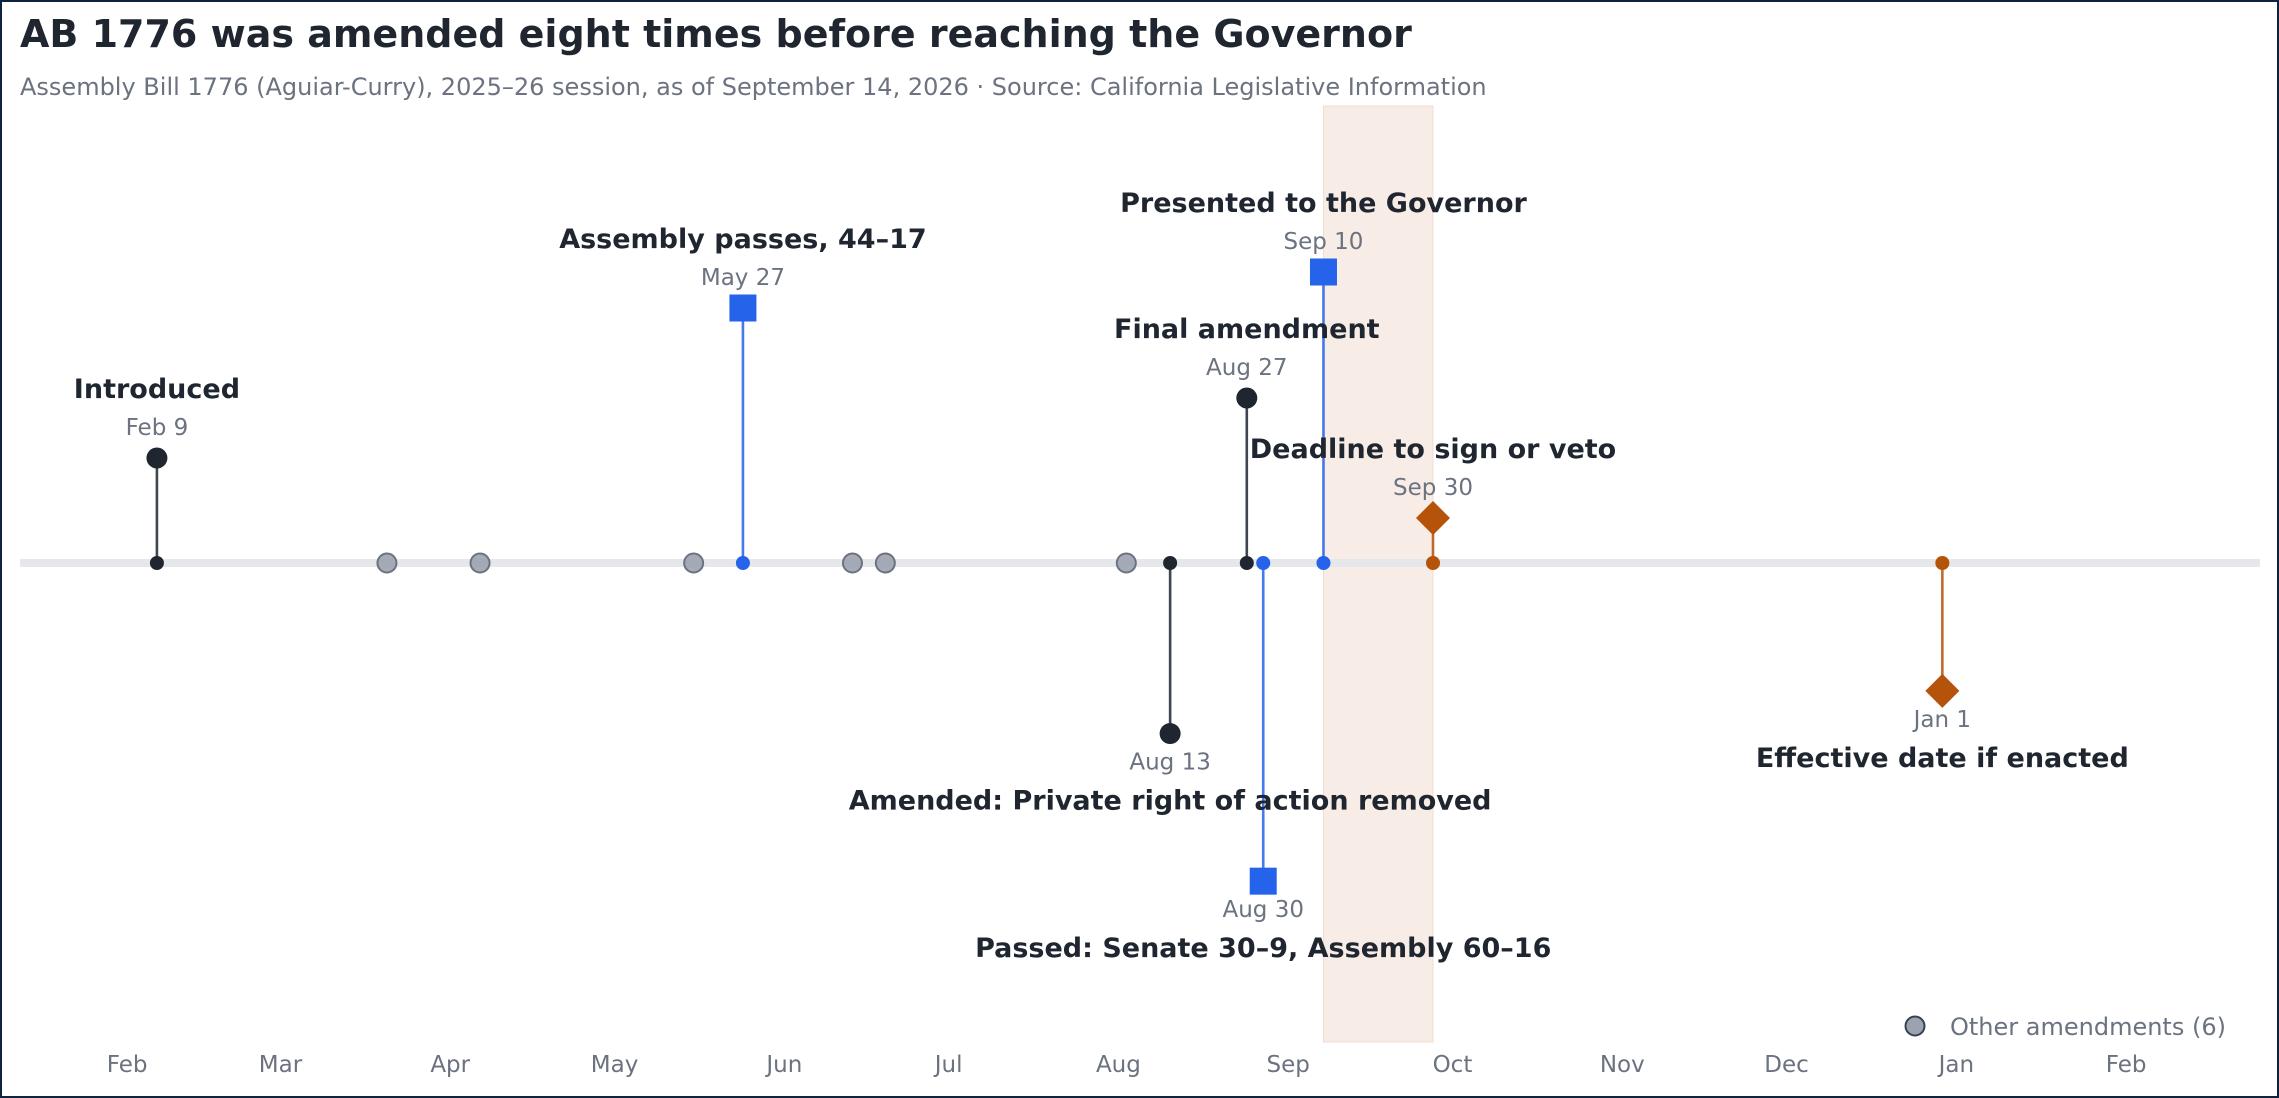  I want to click on event-label: Effective date if enacted, so click(1942, 758).